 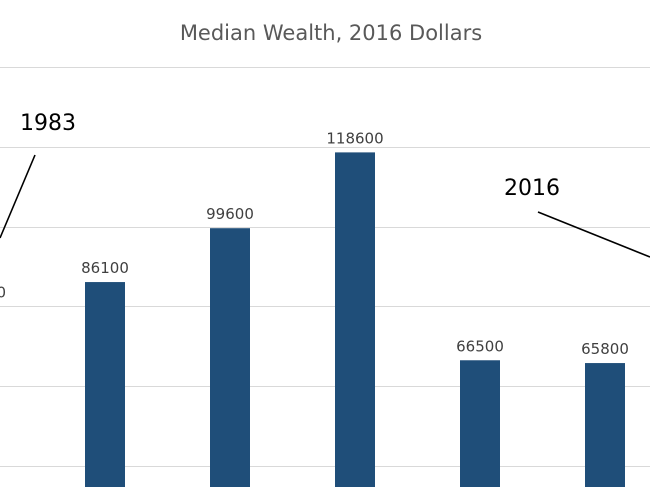 I want to click on data-label-4: 118600, so click(x=354, y=138).